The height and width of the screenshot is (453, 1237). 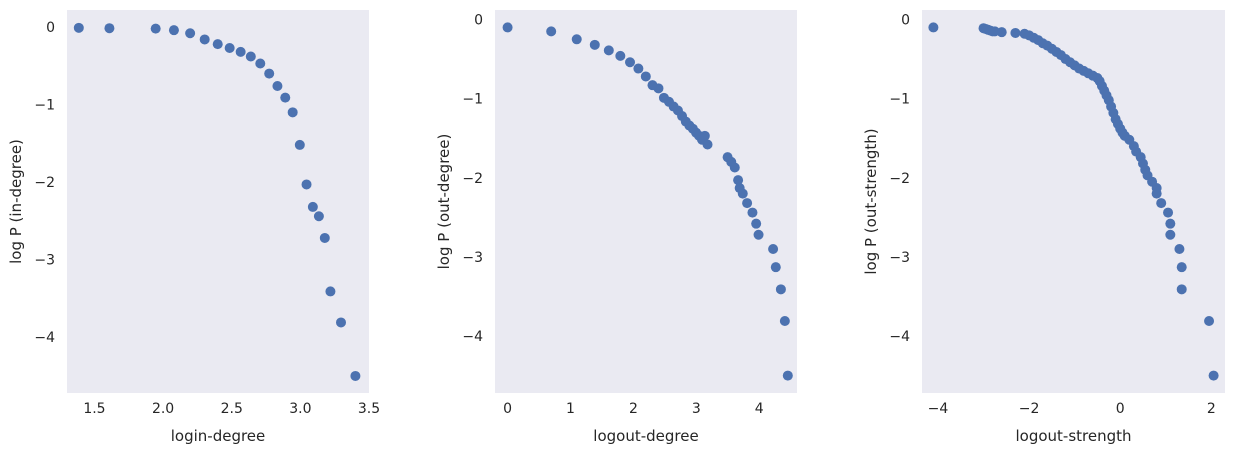 What do you see at coordinates (369, 409) in the screenshot?
I see `x-tick-label: 3.5` at bounding box center [369, 409].